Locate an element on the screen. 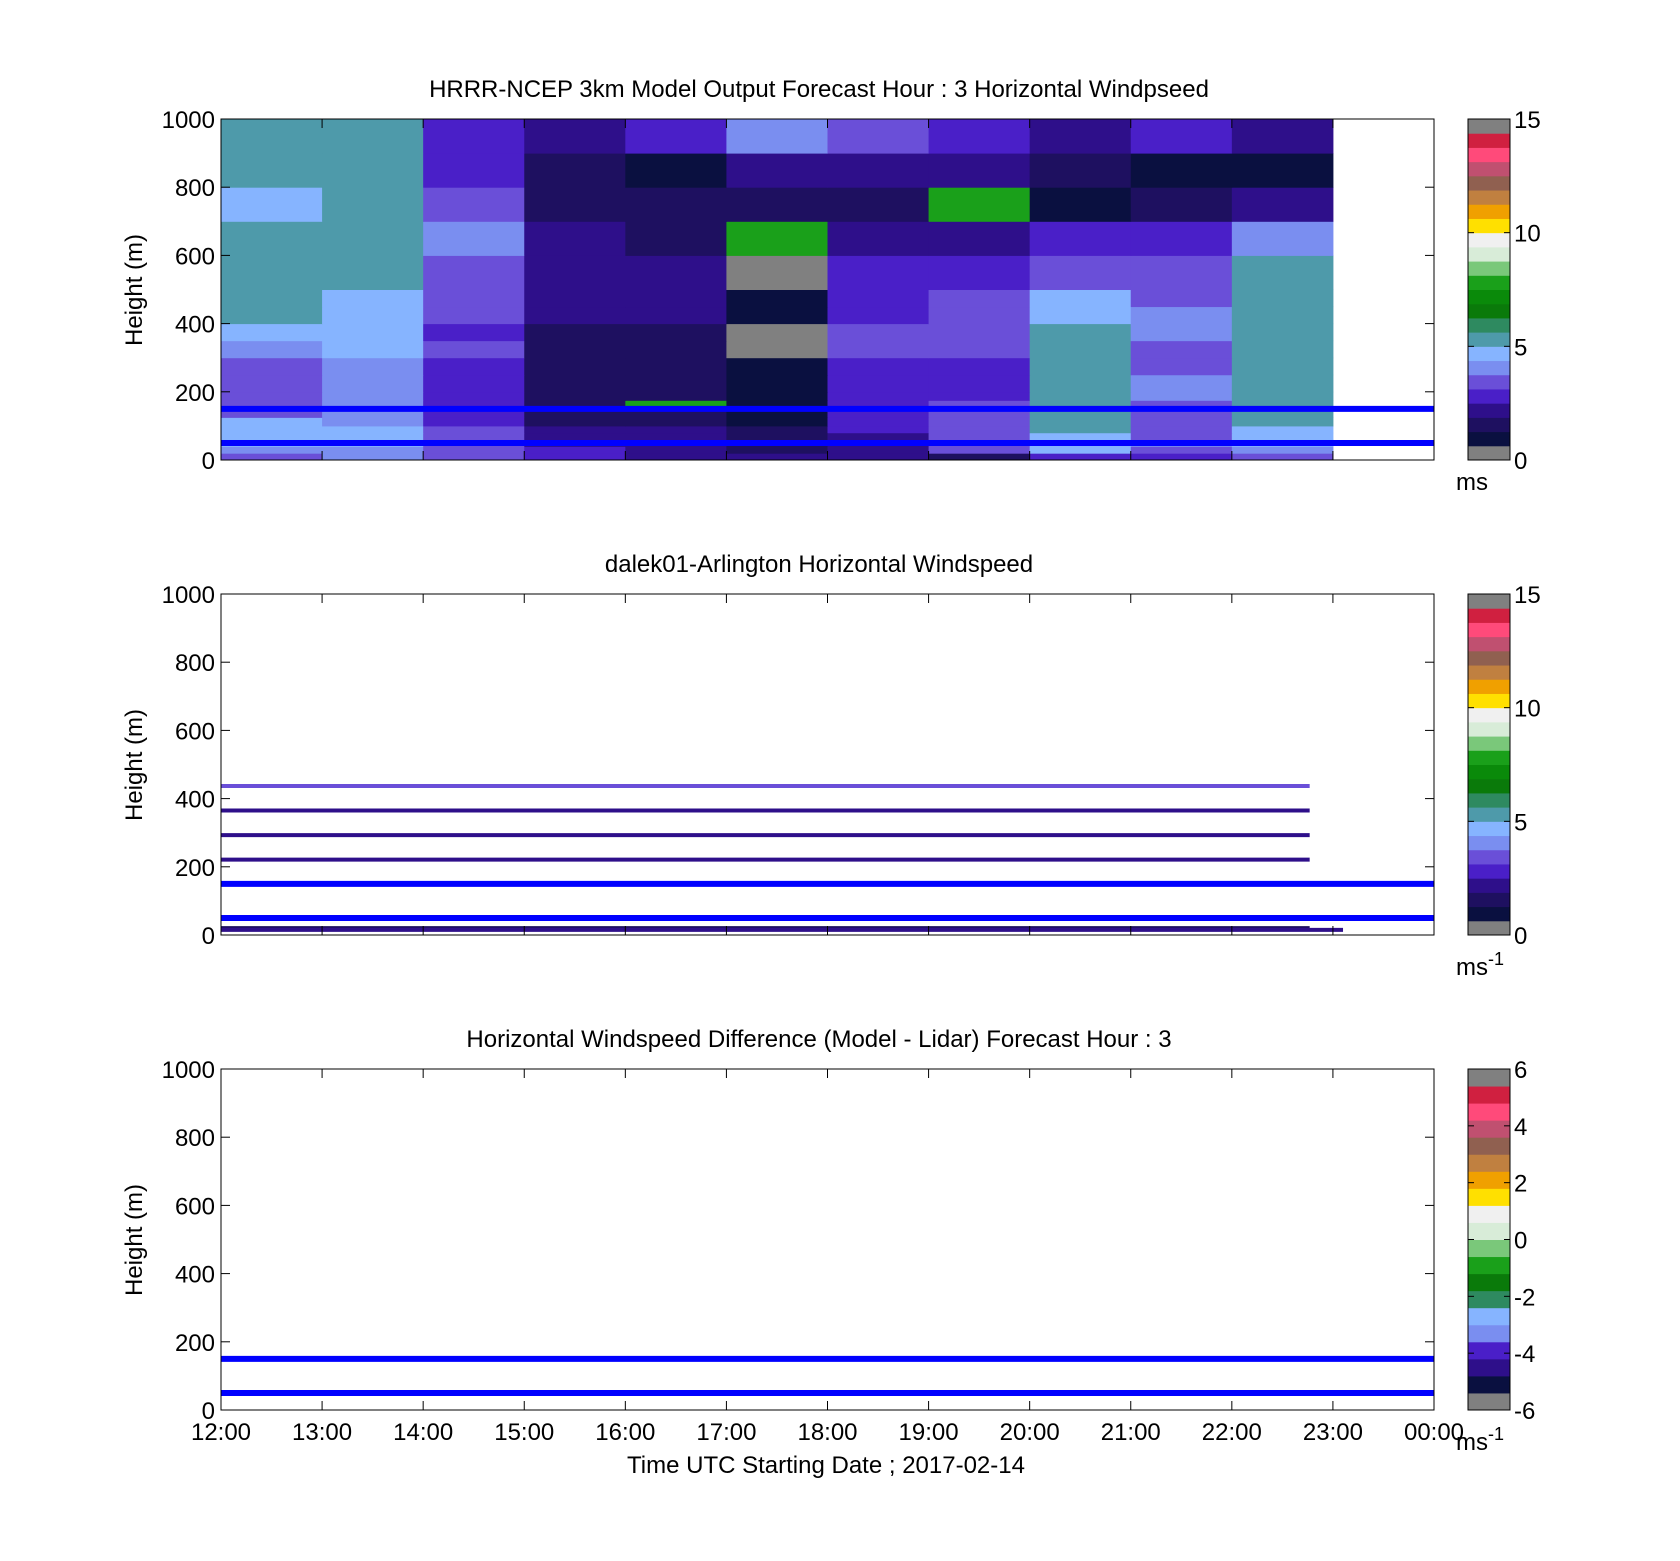 The image size is (1680, 1561). y-tick-label: 400 is located at coordinates (195, 800).